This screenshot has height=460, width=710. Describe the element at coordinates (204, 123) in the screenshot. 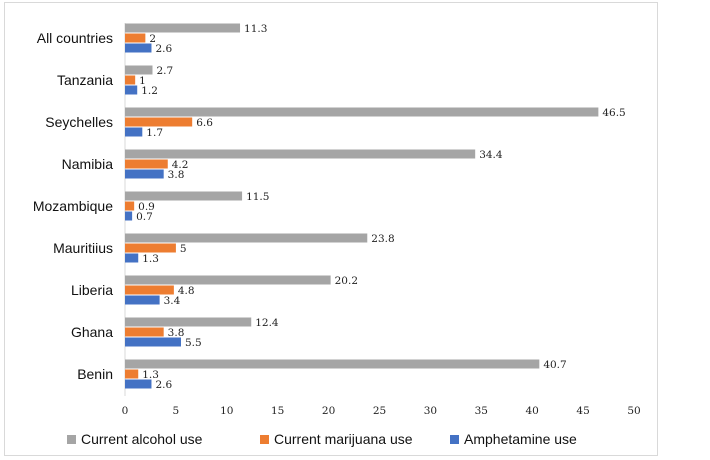

I see `data-label-current-marijuana-use-seychelles: 6.6` at that location.